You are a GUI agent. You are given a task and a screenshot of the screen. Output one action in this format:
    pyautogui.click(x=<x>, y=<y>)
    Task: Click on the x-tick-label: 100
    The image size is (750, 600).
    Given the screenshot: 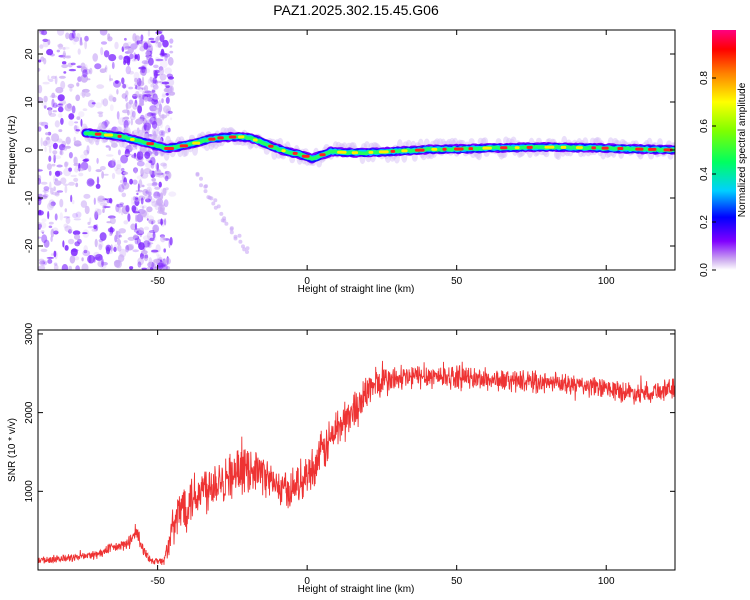 What is the action you would take?
    pyautogui.click(x=606, y=581)
    